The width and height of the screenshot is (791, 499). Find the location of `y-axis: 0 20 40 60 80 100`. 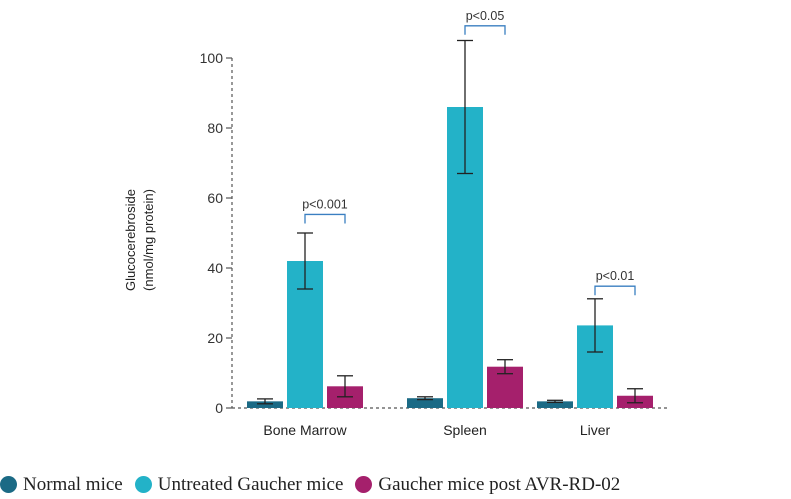

y-axis: 0 20 40 60 80 100 is located at coordinates (216, 233).